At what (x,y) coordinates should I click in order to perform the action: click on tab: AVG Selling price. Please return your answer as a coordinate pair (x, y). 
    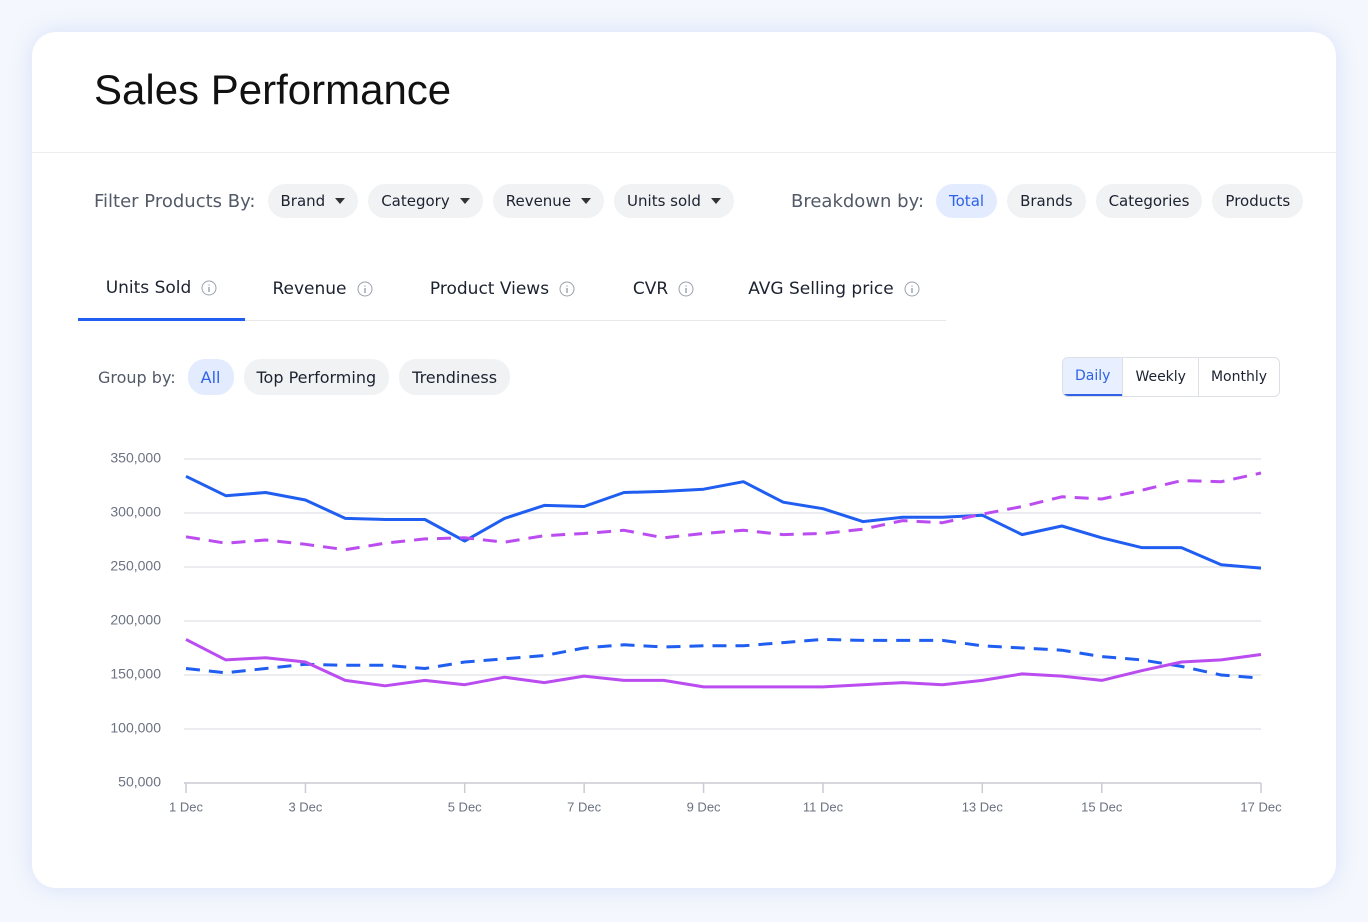
    Looking at the image, I should click on (834, 289).